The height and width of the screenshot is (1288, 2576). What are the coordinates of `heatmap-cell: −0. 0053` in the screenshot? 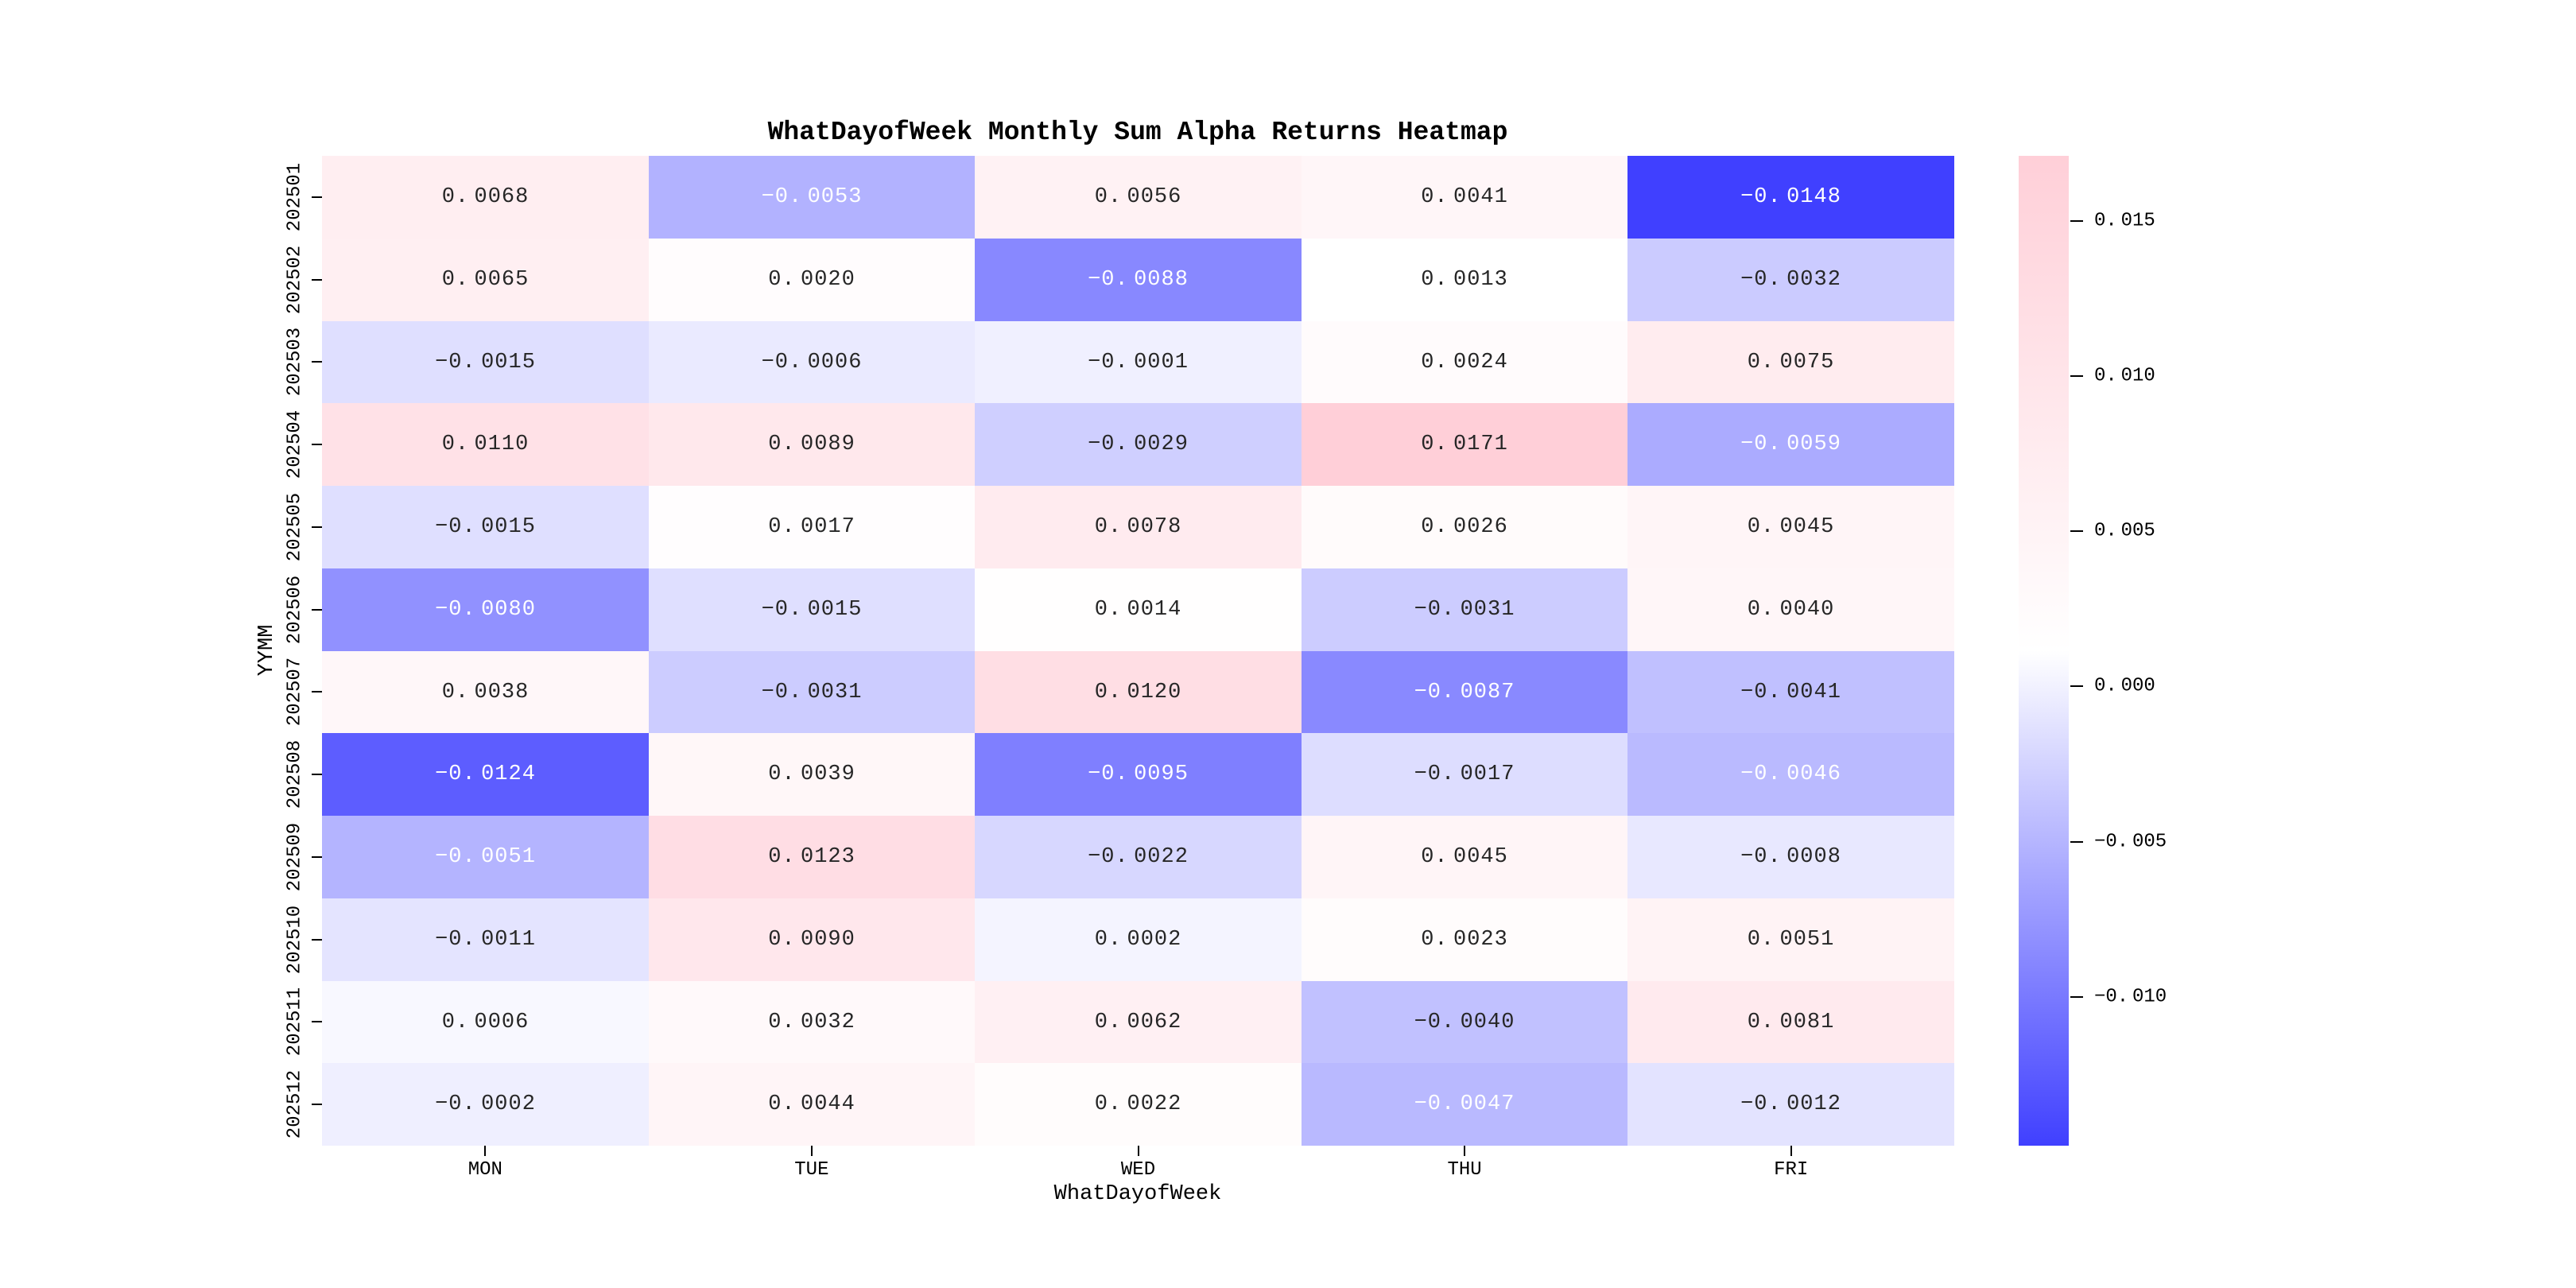 It's located at (812, 197).